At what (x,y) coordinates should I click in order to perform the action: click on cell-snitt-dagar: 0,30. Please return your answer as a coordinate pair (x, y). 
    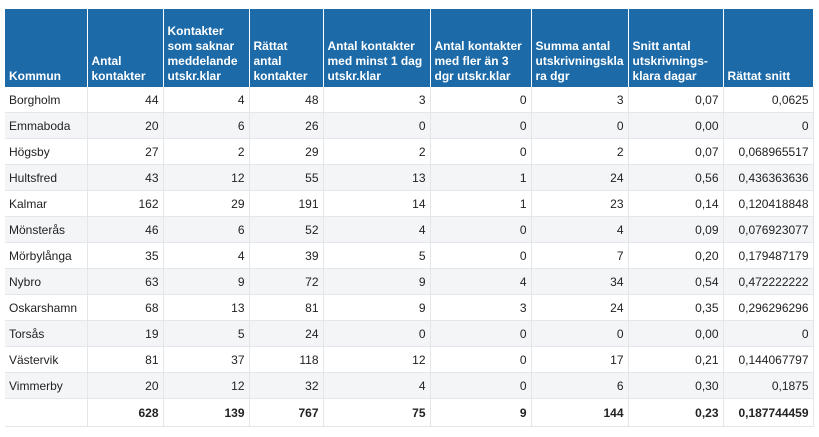
    Looking at the image, I should click on (676, 385).